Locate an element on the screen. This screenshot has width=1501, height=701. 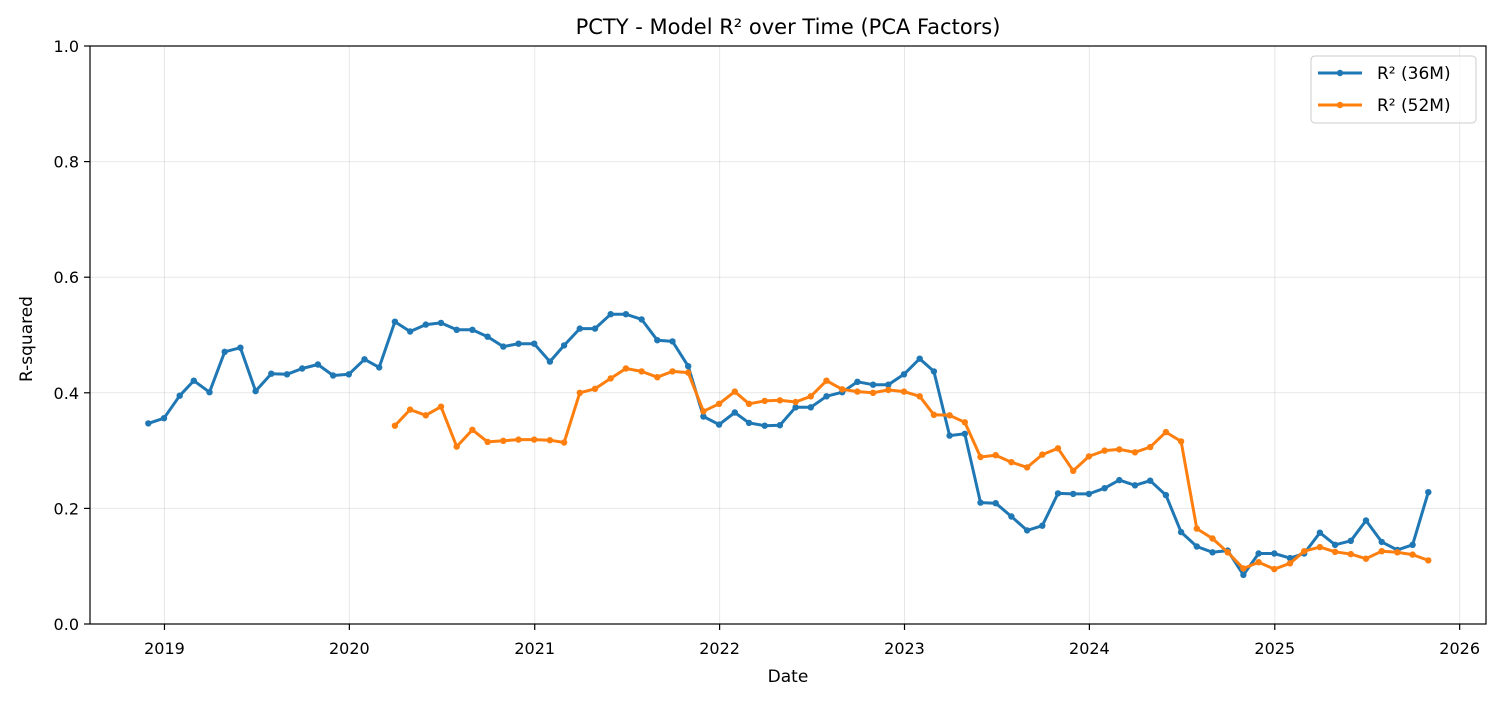
legend-label: R² (52M) is located at coordinates (1414, 106).